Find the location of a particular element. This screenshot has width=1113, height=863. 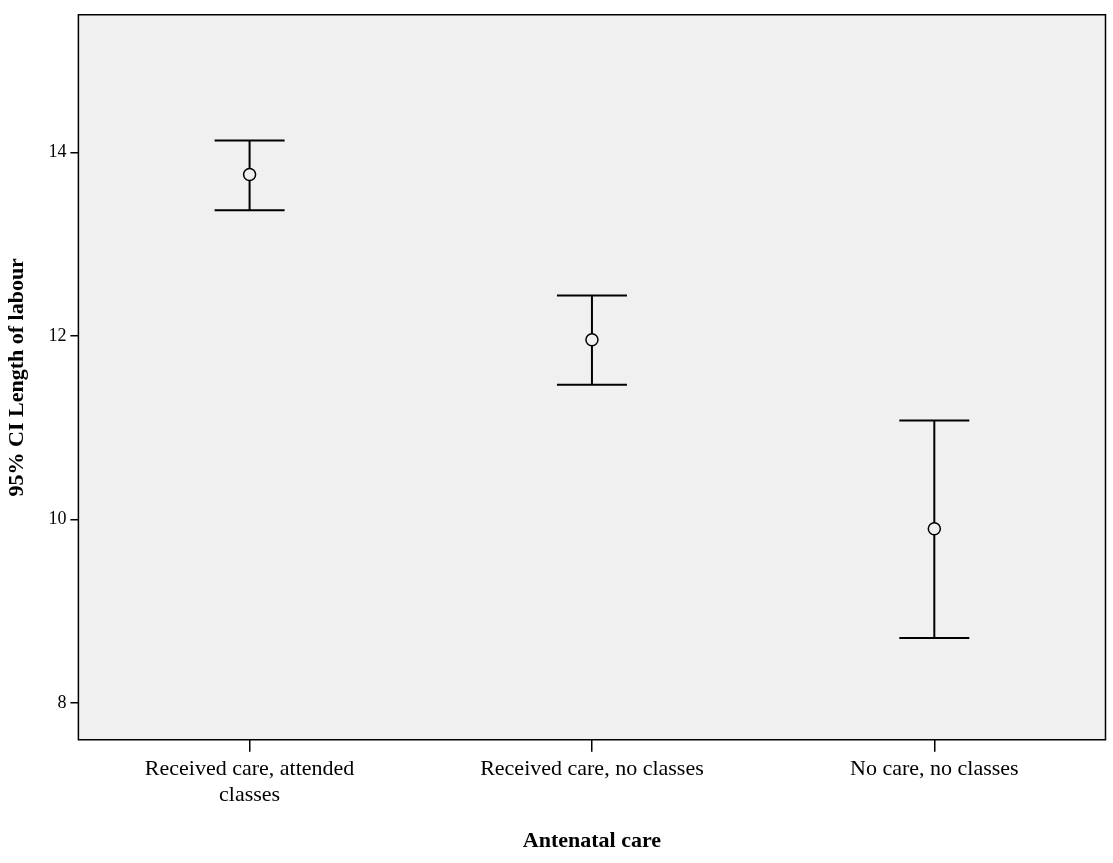

y-tick-label: 10 is located at coordinates (57, 518).